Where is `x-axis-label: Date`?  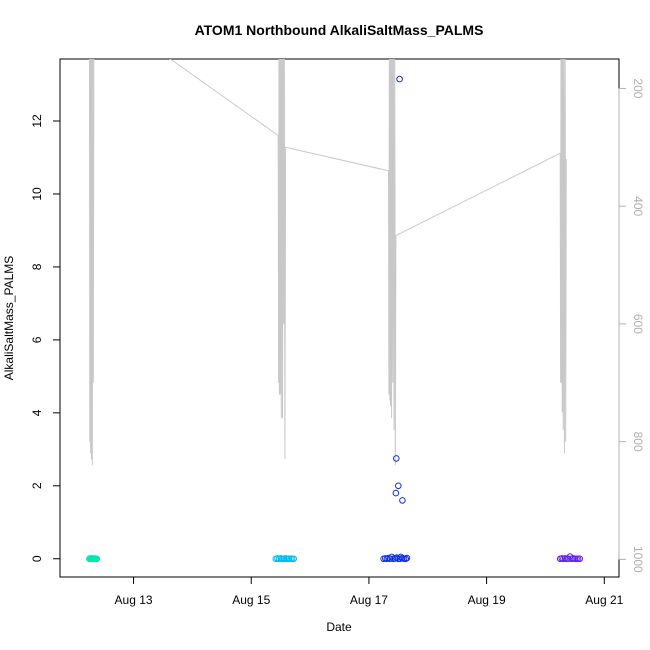
x-axis-label: Date is located at coordinates (339, 627).